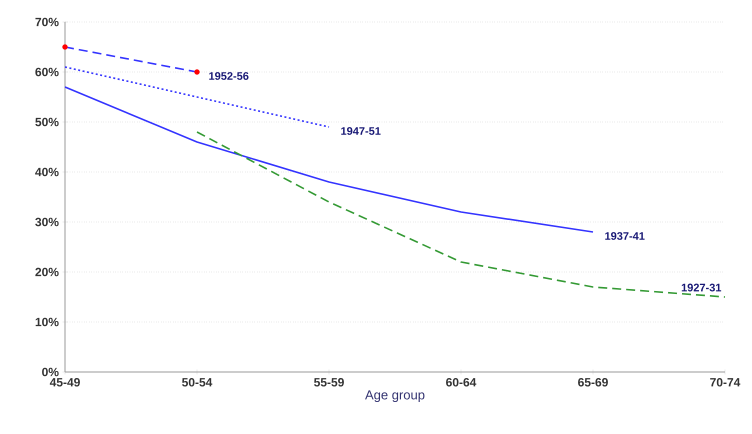  What do you see at coordinates (47, 222) in the screenshot?
I see `y-tick-label: 30%` at bounding box center [47, 222].